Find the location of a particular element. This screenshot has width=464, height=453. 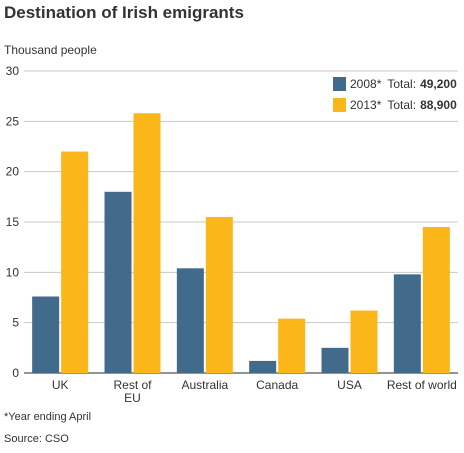

x-tick-label: Australia is located at coordinates (204, 385).